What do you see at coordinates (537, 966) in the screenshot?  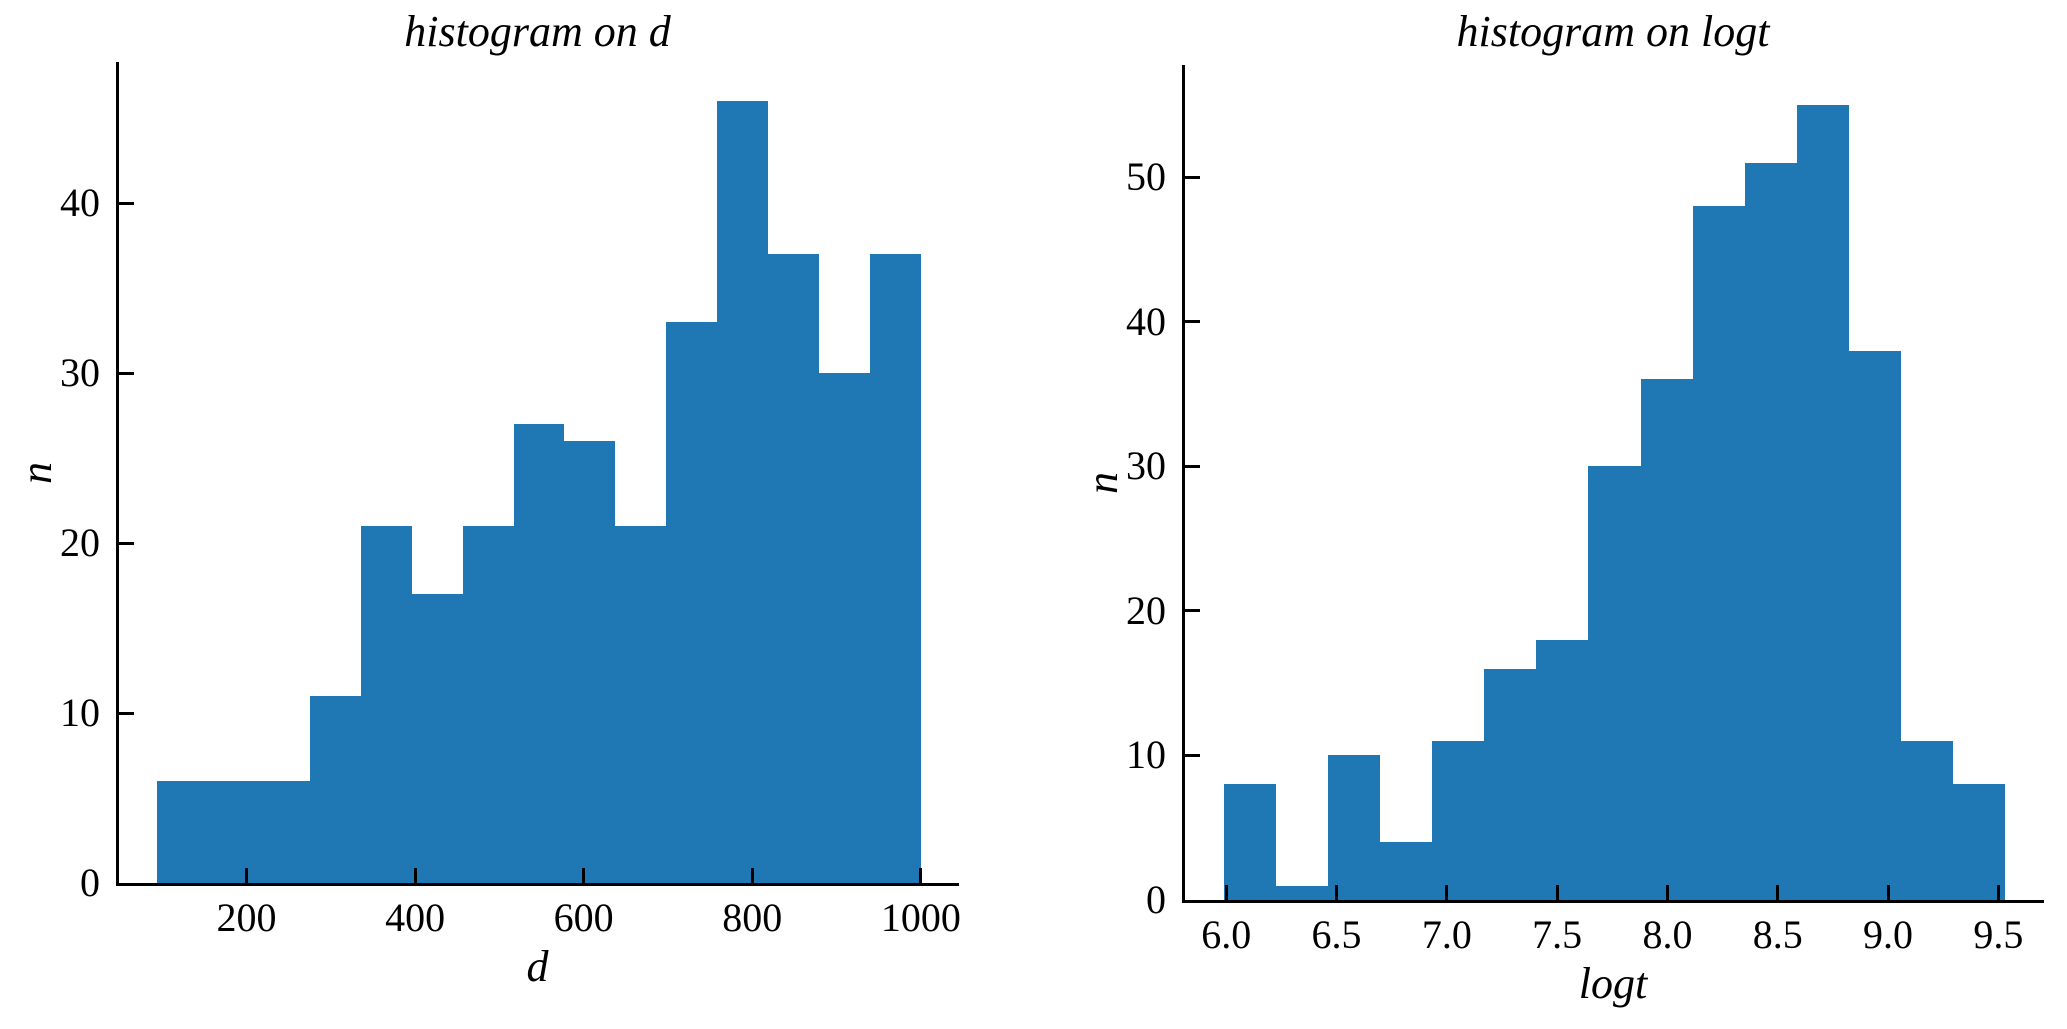 I see `x-axis-label: d` at bounding box center [537, 966].